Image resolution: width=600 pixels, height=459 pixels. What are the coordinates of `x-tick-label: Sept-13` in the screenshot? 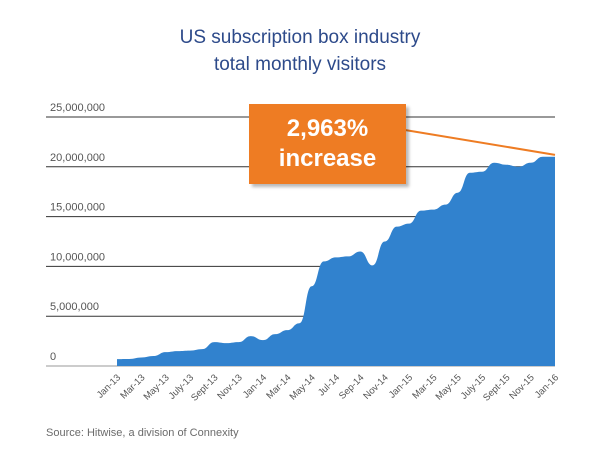 It's located at (204, 387).